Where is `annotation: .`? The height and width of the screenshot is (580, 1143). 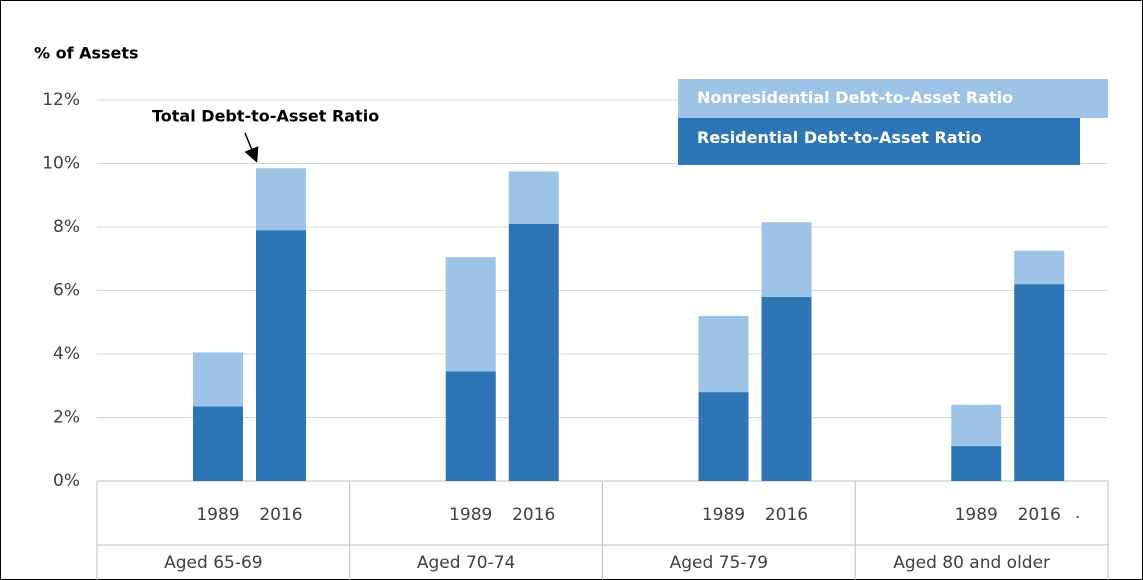 annotation: . is located at coordinates (1077, 513).